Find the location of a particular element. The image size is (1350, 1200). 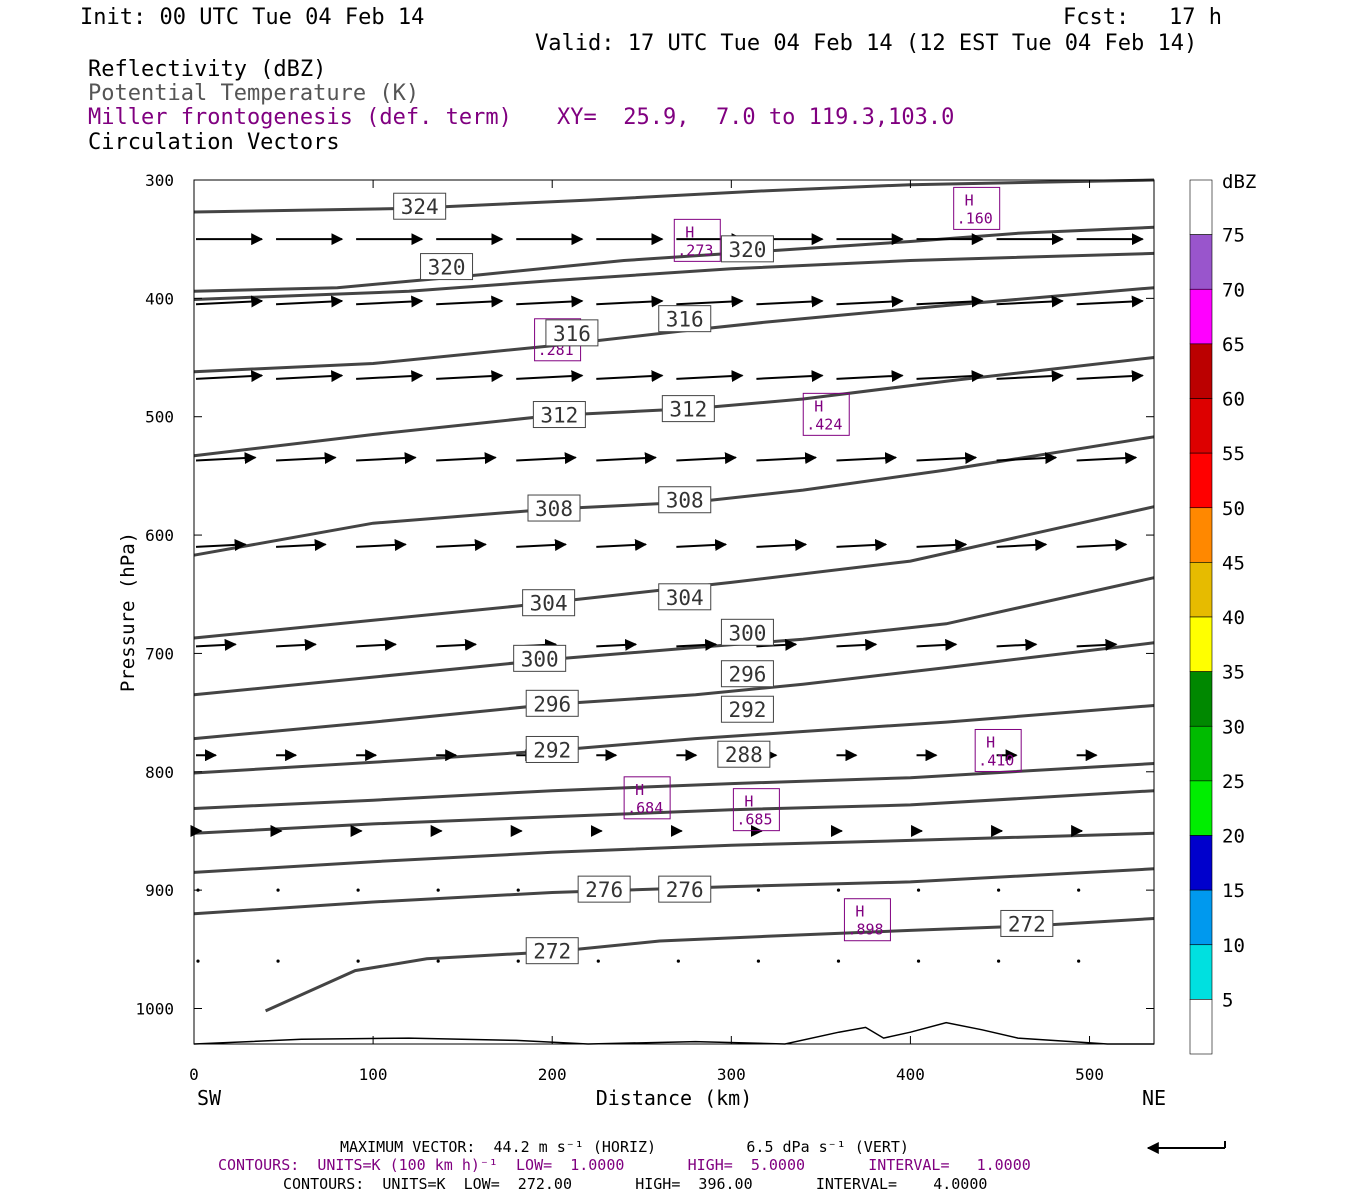

theta-label: 296 is located at coordinates (747, 675).